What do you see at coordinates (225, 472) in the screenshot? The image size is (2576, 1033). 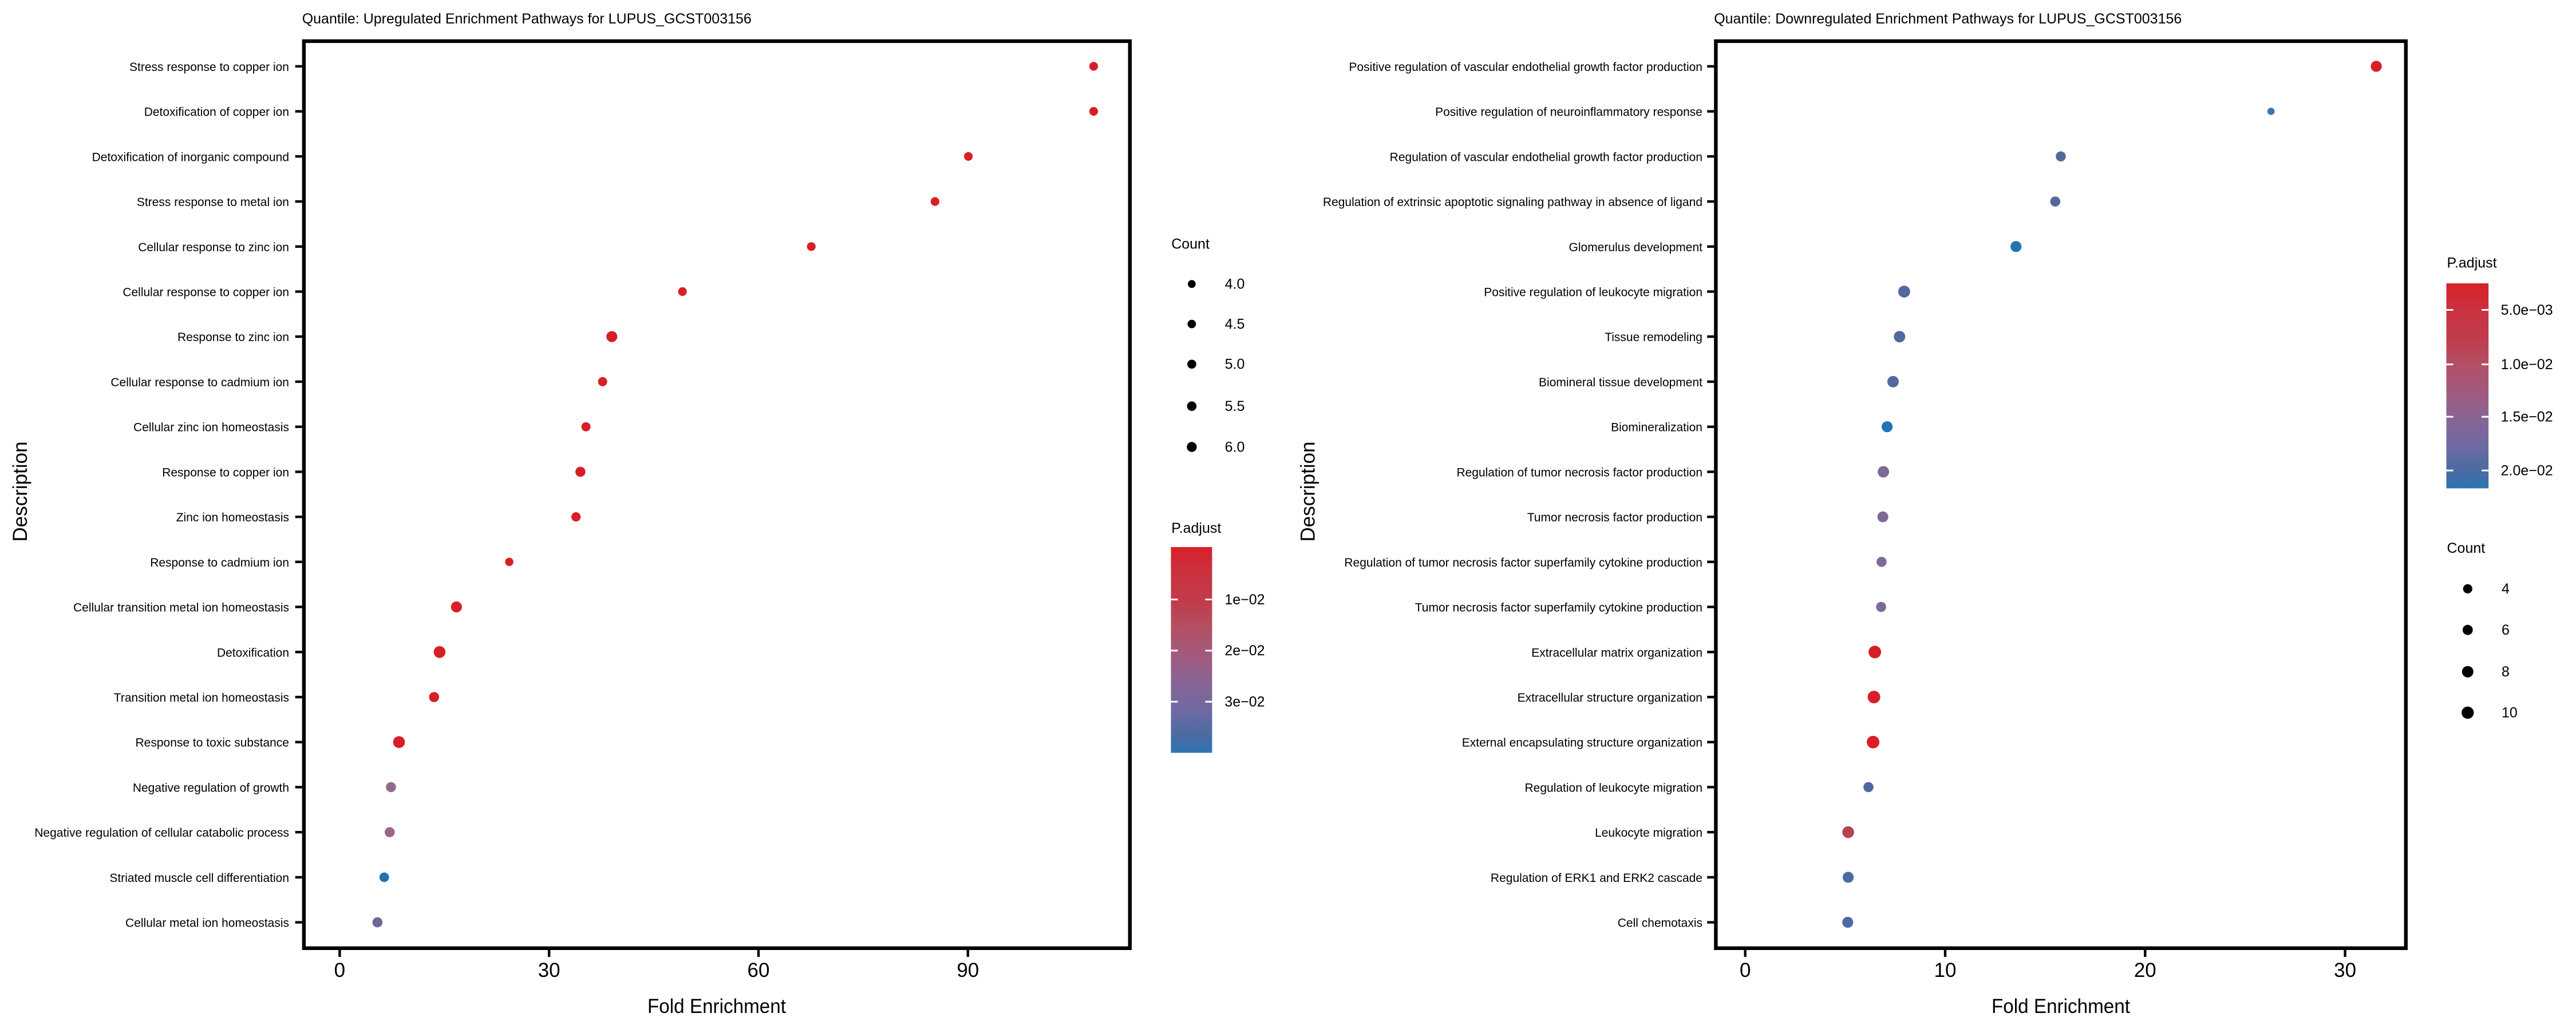 I see `svg-text: Response to copper ion` at bounding box center [225, 472].